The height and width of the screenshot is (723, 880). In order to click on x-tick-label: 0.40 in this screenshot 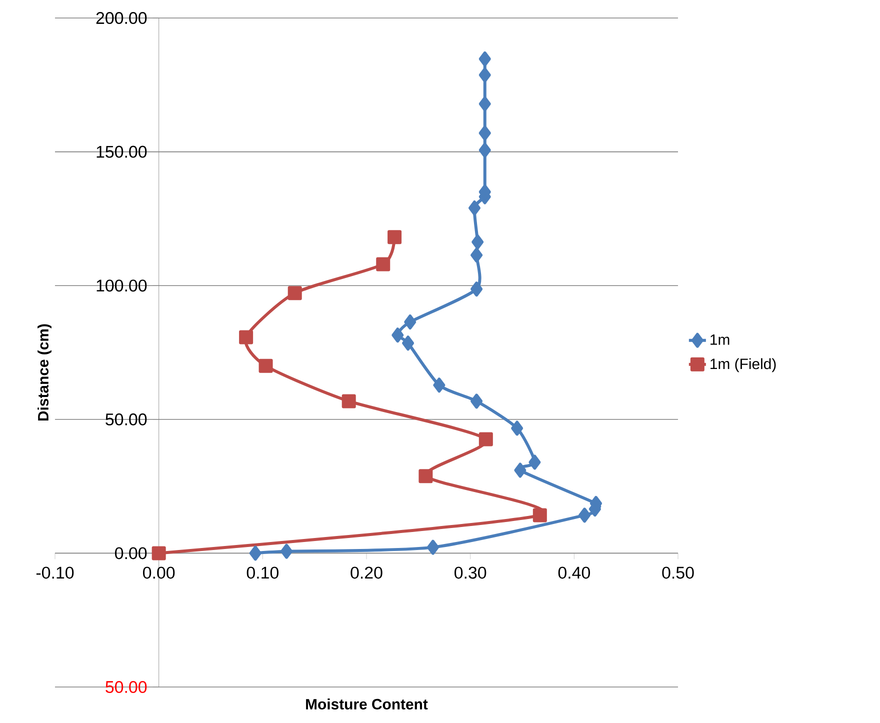, I will do `click(574, 572)`.